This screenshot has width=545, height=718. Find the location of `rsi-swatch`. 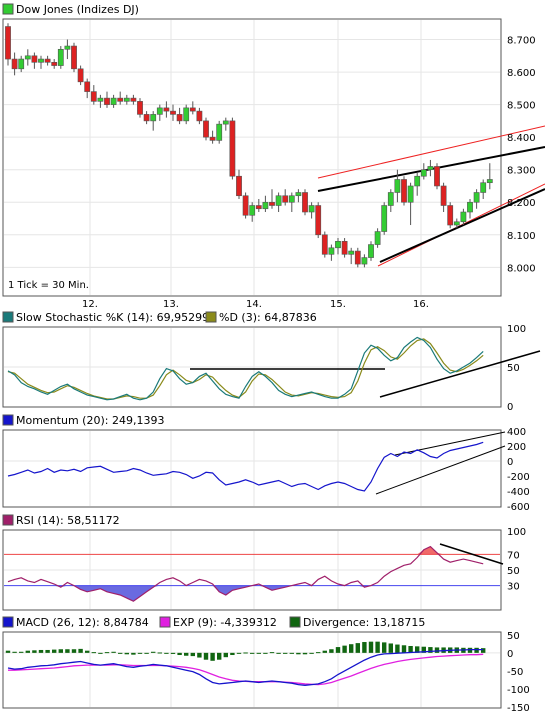

rsi-swatch is located at coordinates (8, 520).